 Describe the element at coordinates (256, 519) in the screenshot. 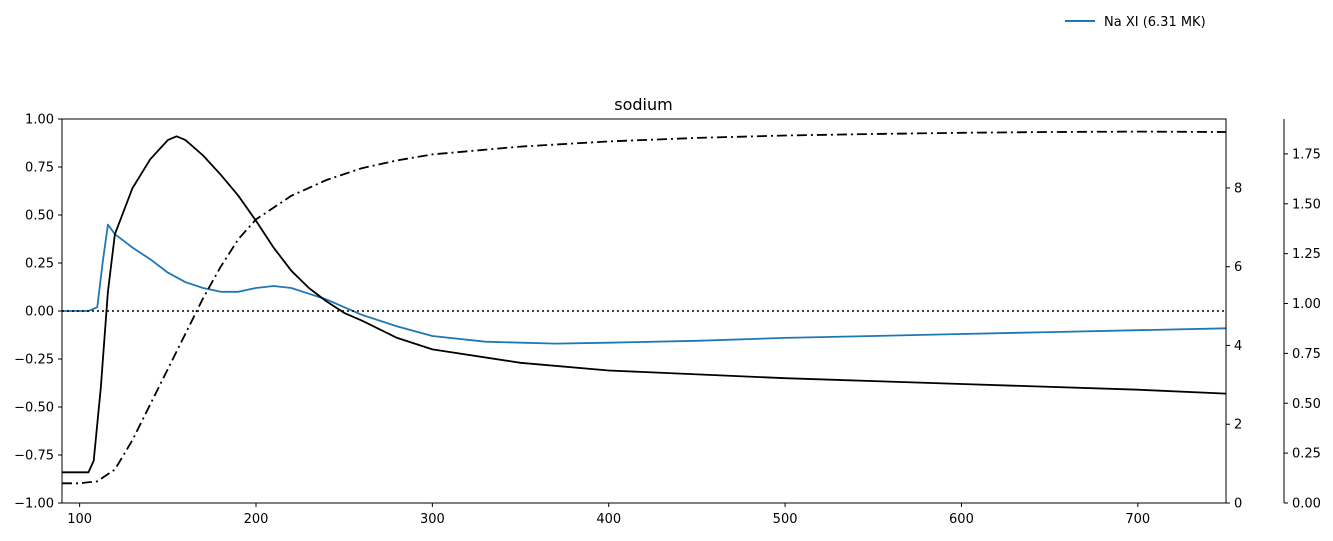

I see `x-tick-label: 200` at that location.